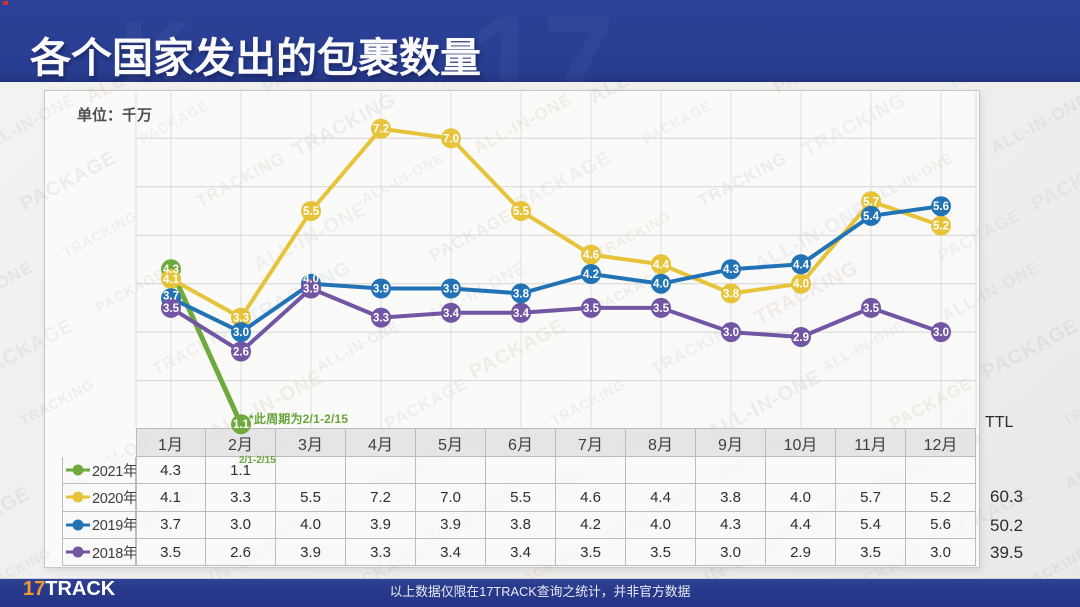 Image resolution: width=1080 pixels, height=607 pixels. I want to click on svg-text: 4.1, so click(171, 280).